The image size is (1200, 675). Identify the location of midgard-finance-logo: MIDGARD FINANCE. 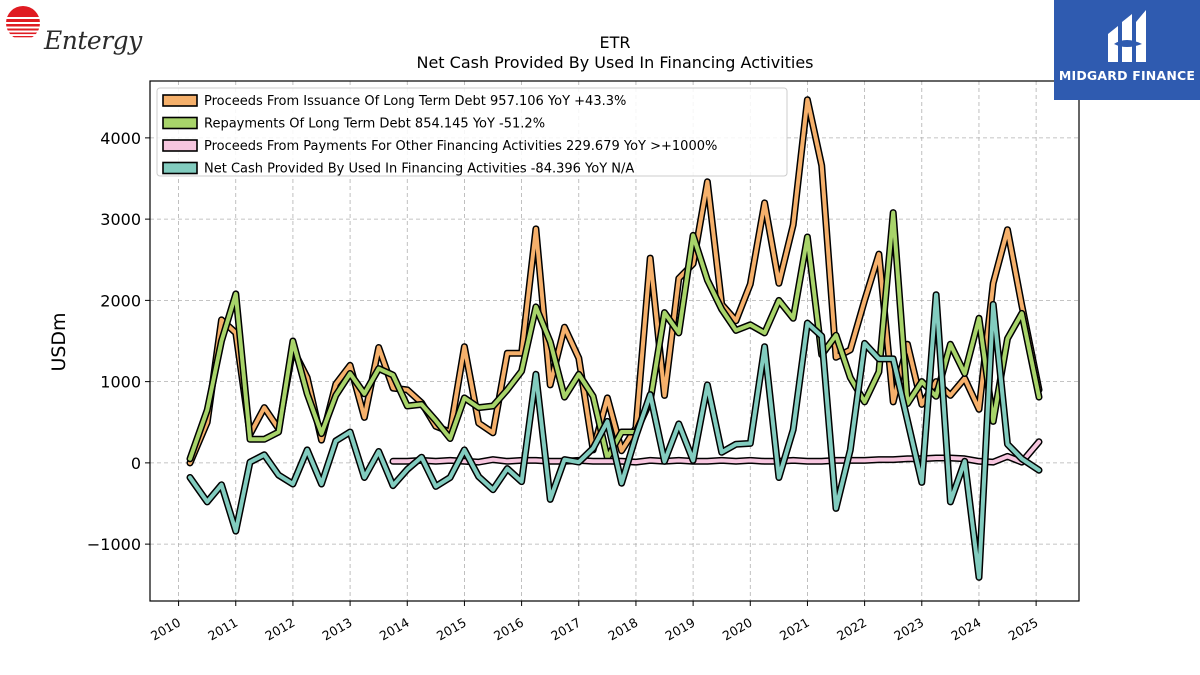
(1127, 50).